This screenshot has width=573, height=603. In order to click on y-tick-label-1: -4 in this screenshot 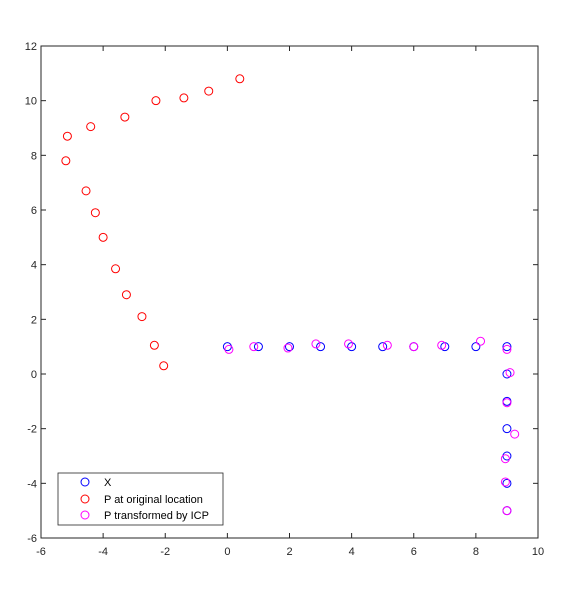, I will do `click(32, 484)`.